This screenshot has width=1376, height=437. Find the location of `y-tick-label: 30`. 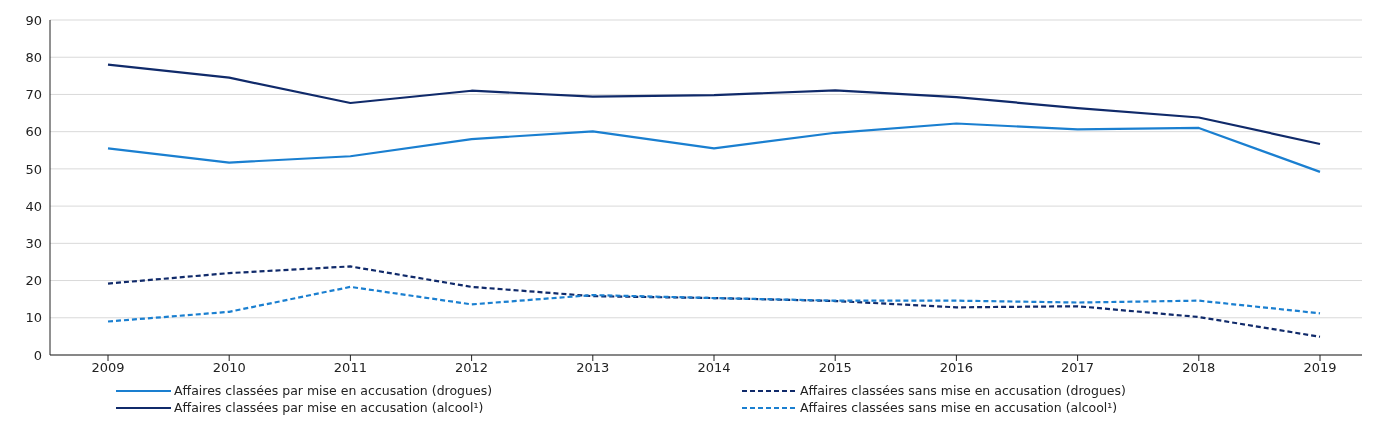

y-tick-label: 30 is located at coordinates (33, 243).